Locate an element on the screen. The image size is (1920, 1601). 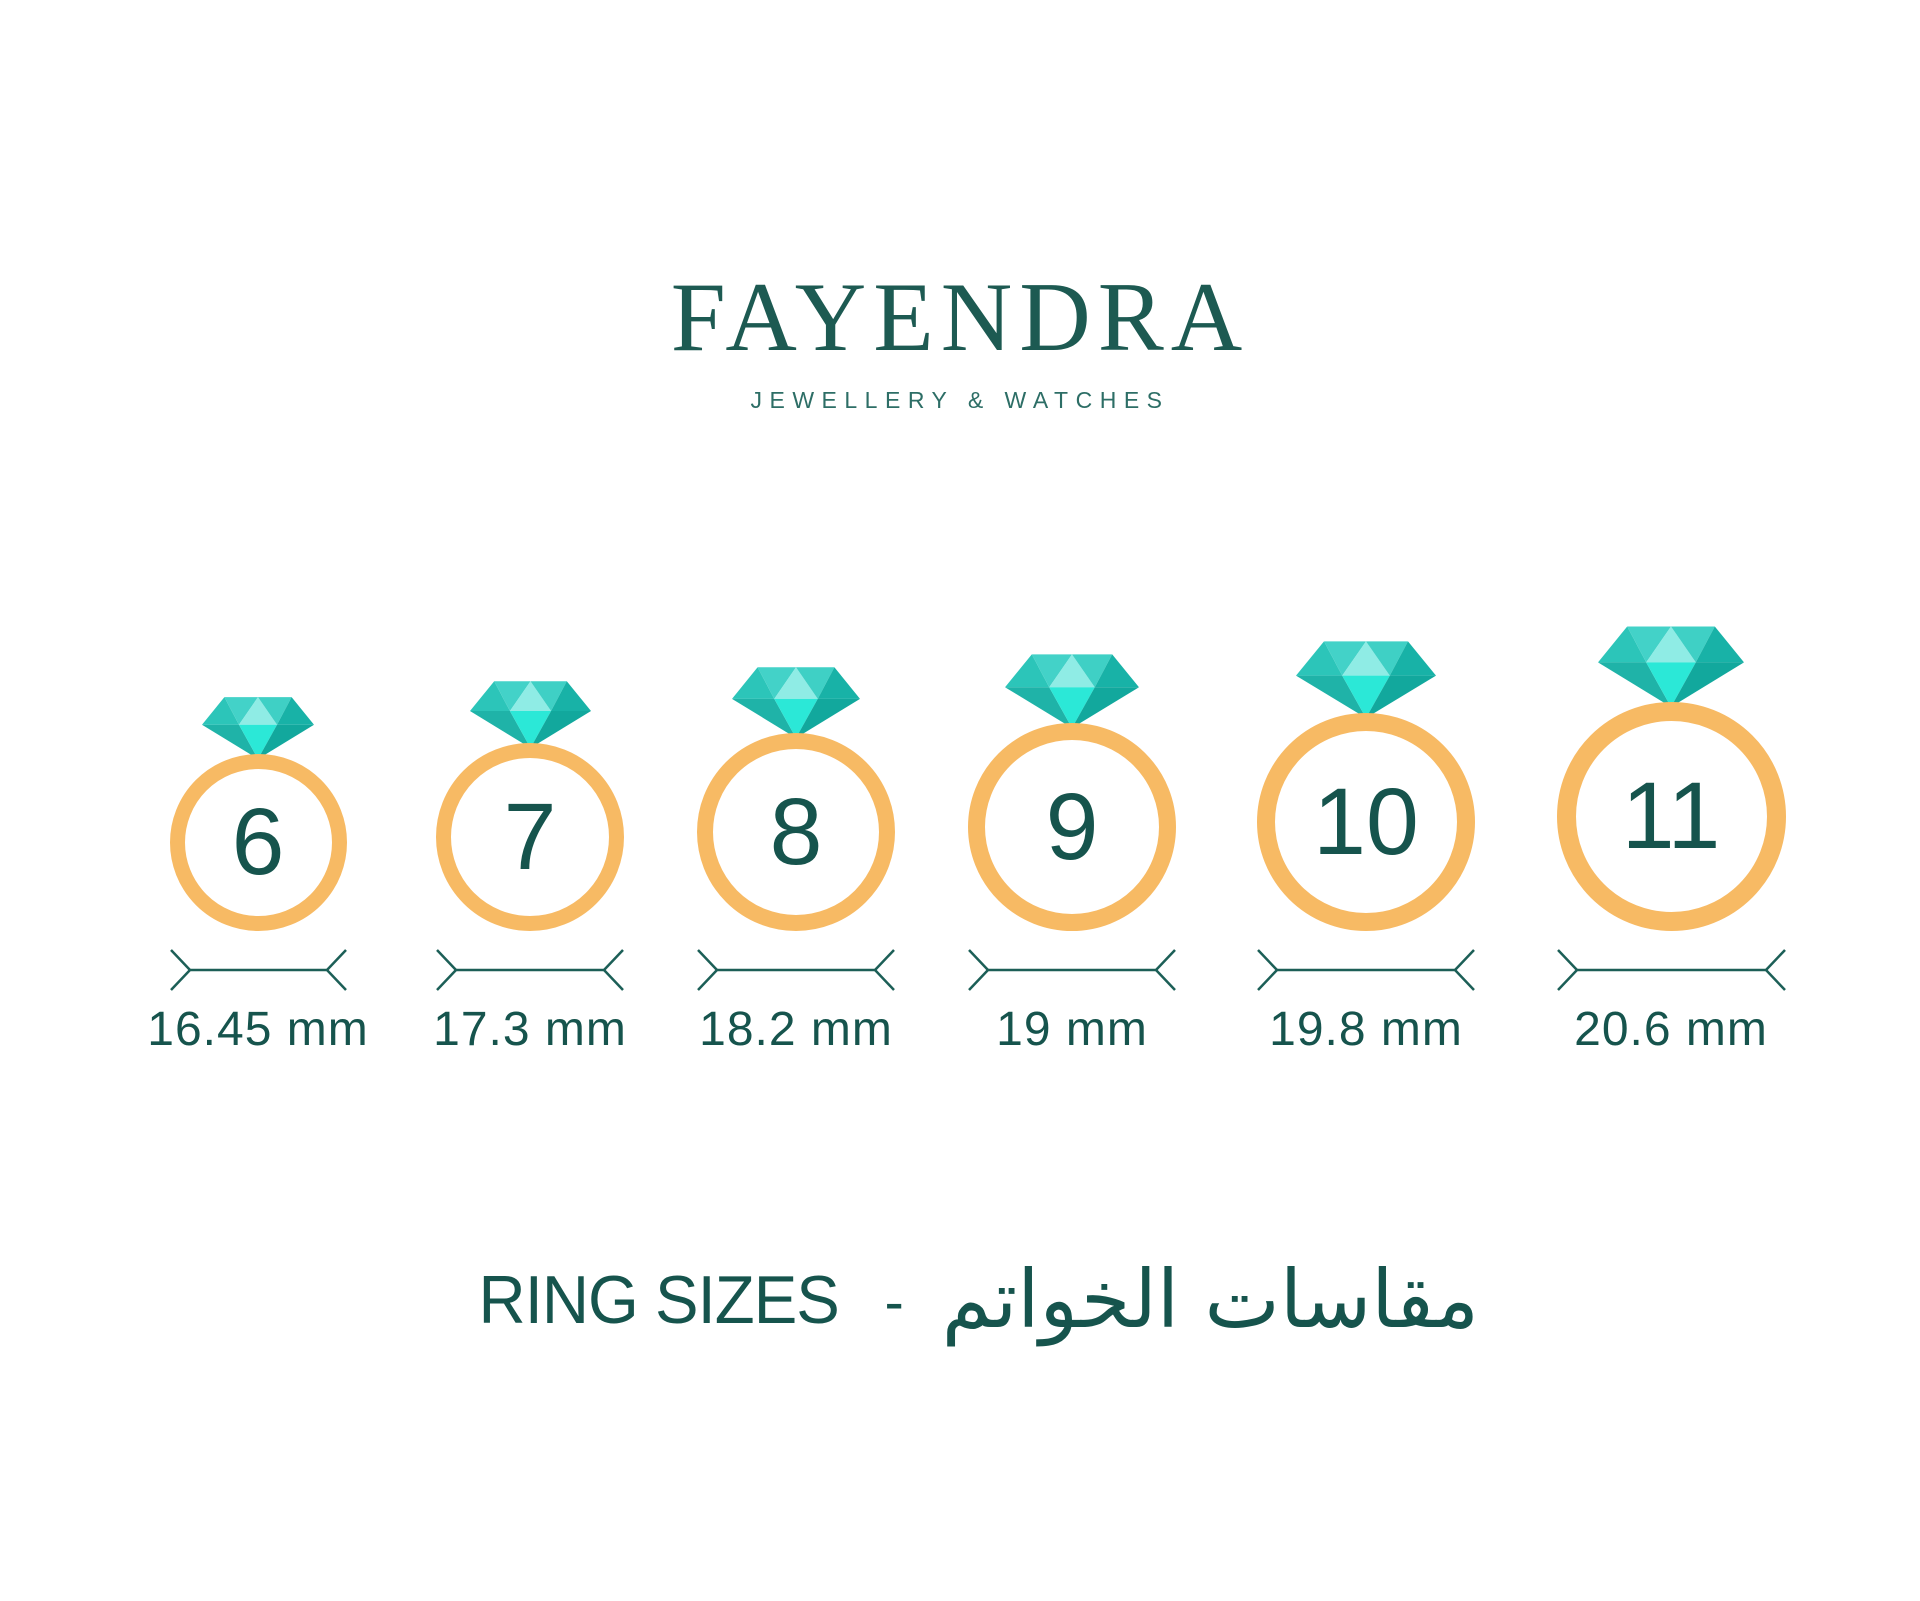
brand-tagline: JEWELLERY & WATCHES is located at coordinates (960, 400).